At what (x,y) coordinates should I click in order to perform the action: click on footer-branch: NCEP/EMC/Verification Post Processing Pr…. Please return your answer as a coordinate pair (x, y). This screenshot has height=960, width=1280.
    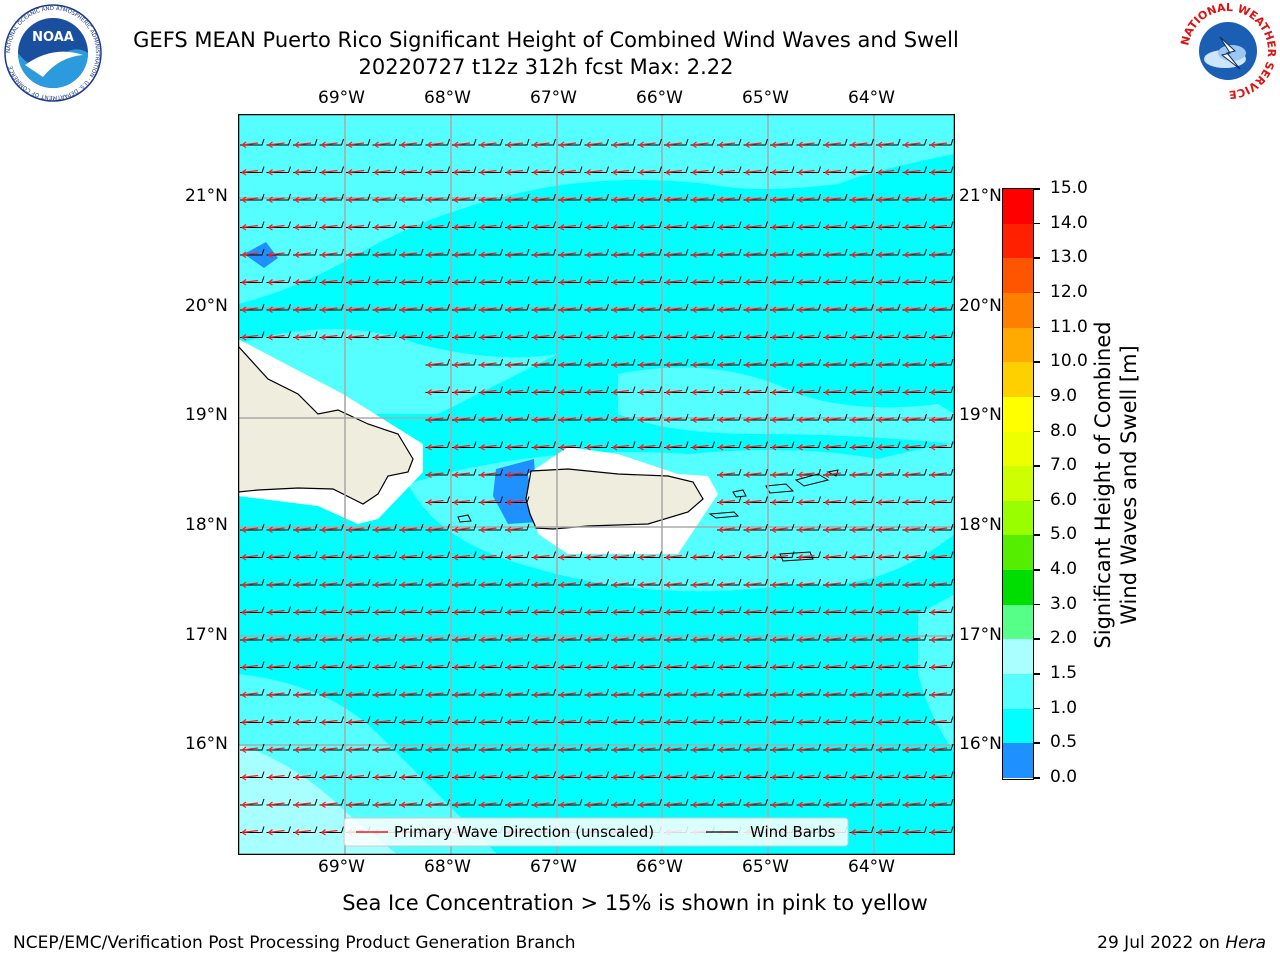
    Looking at the image, I should click on (294, 943).